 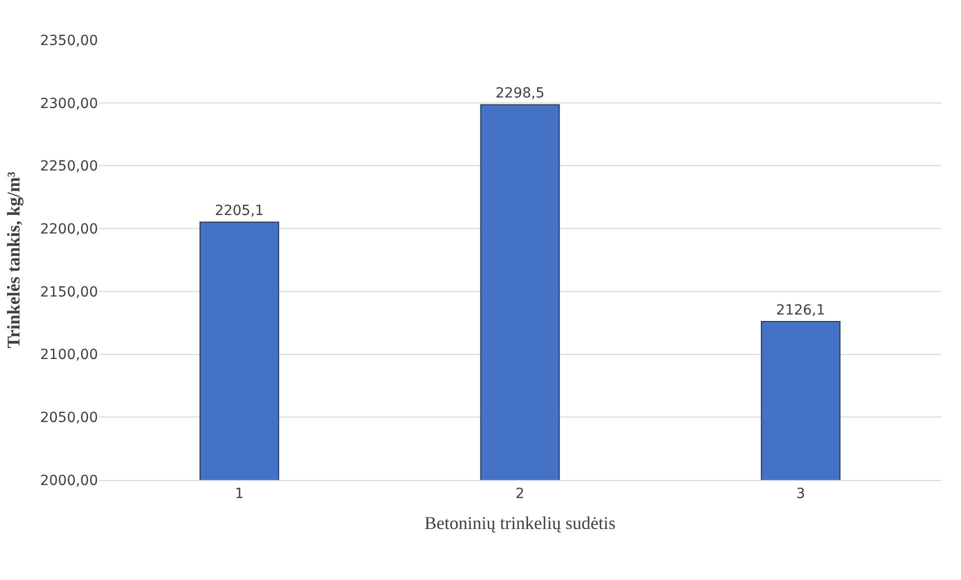 I want to click on y-tick-label: 2100,00, so click(x=69, y=355).